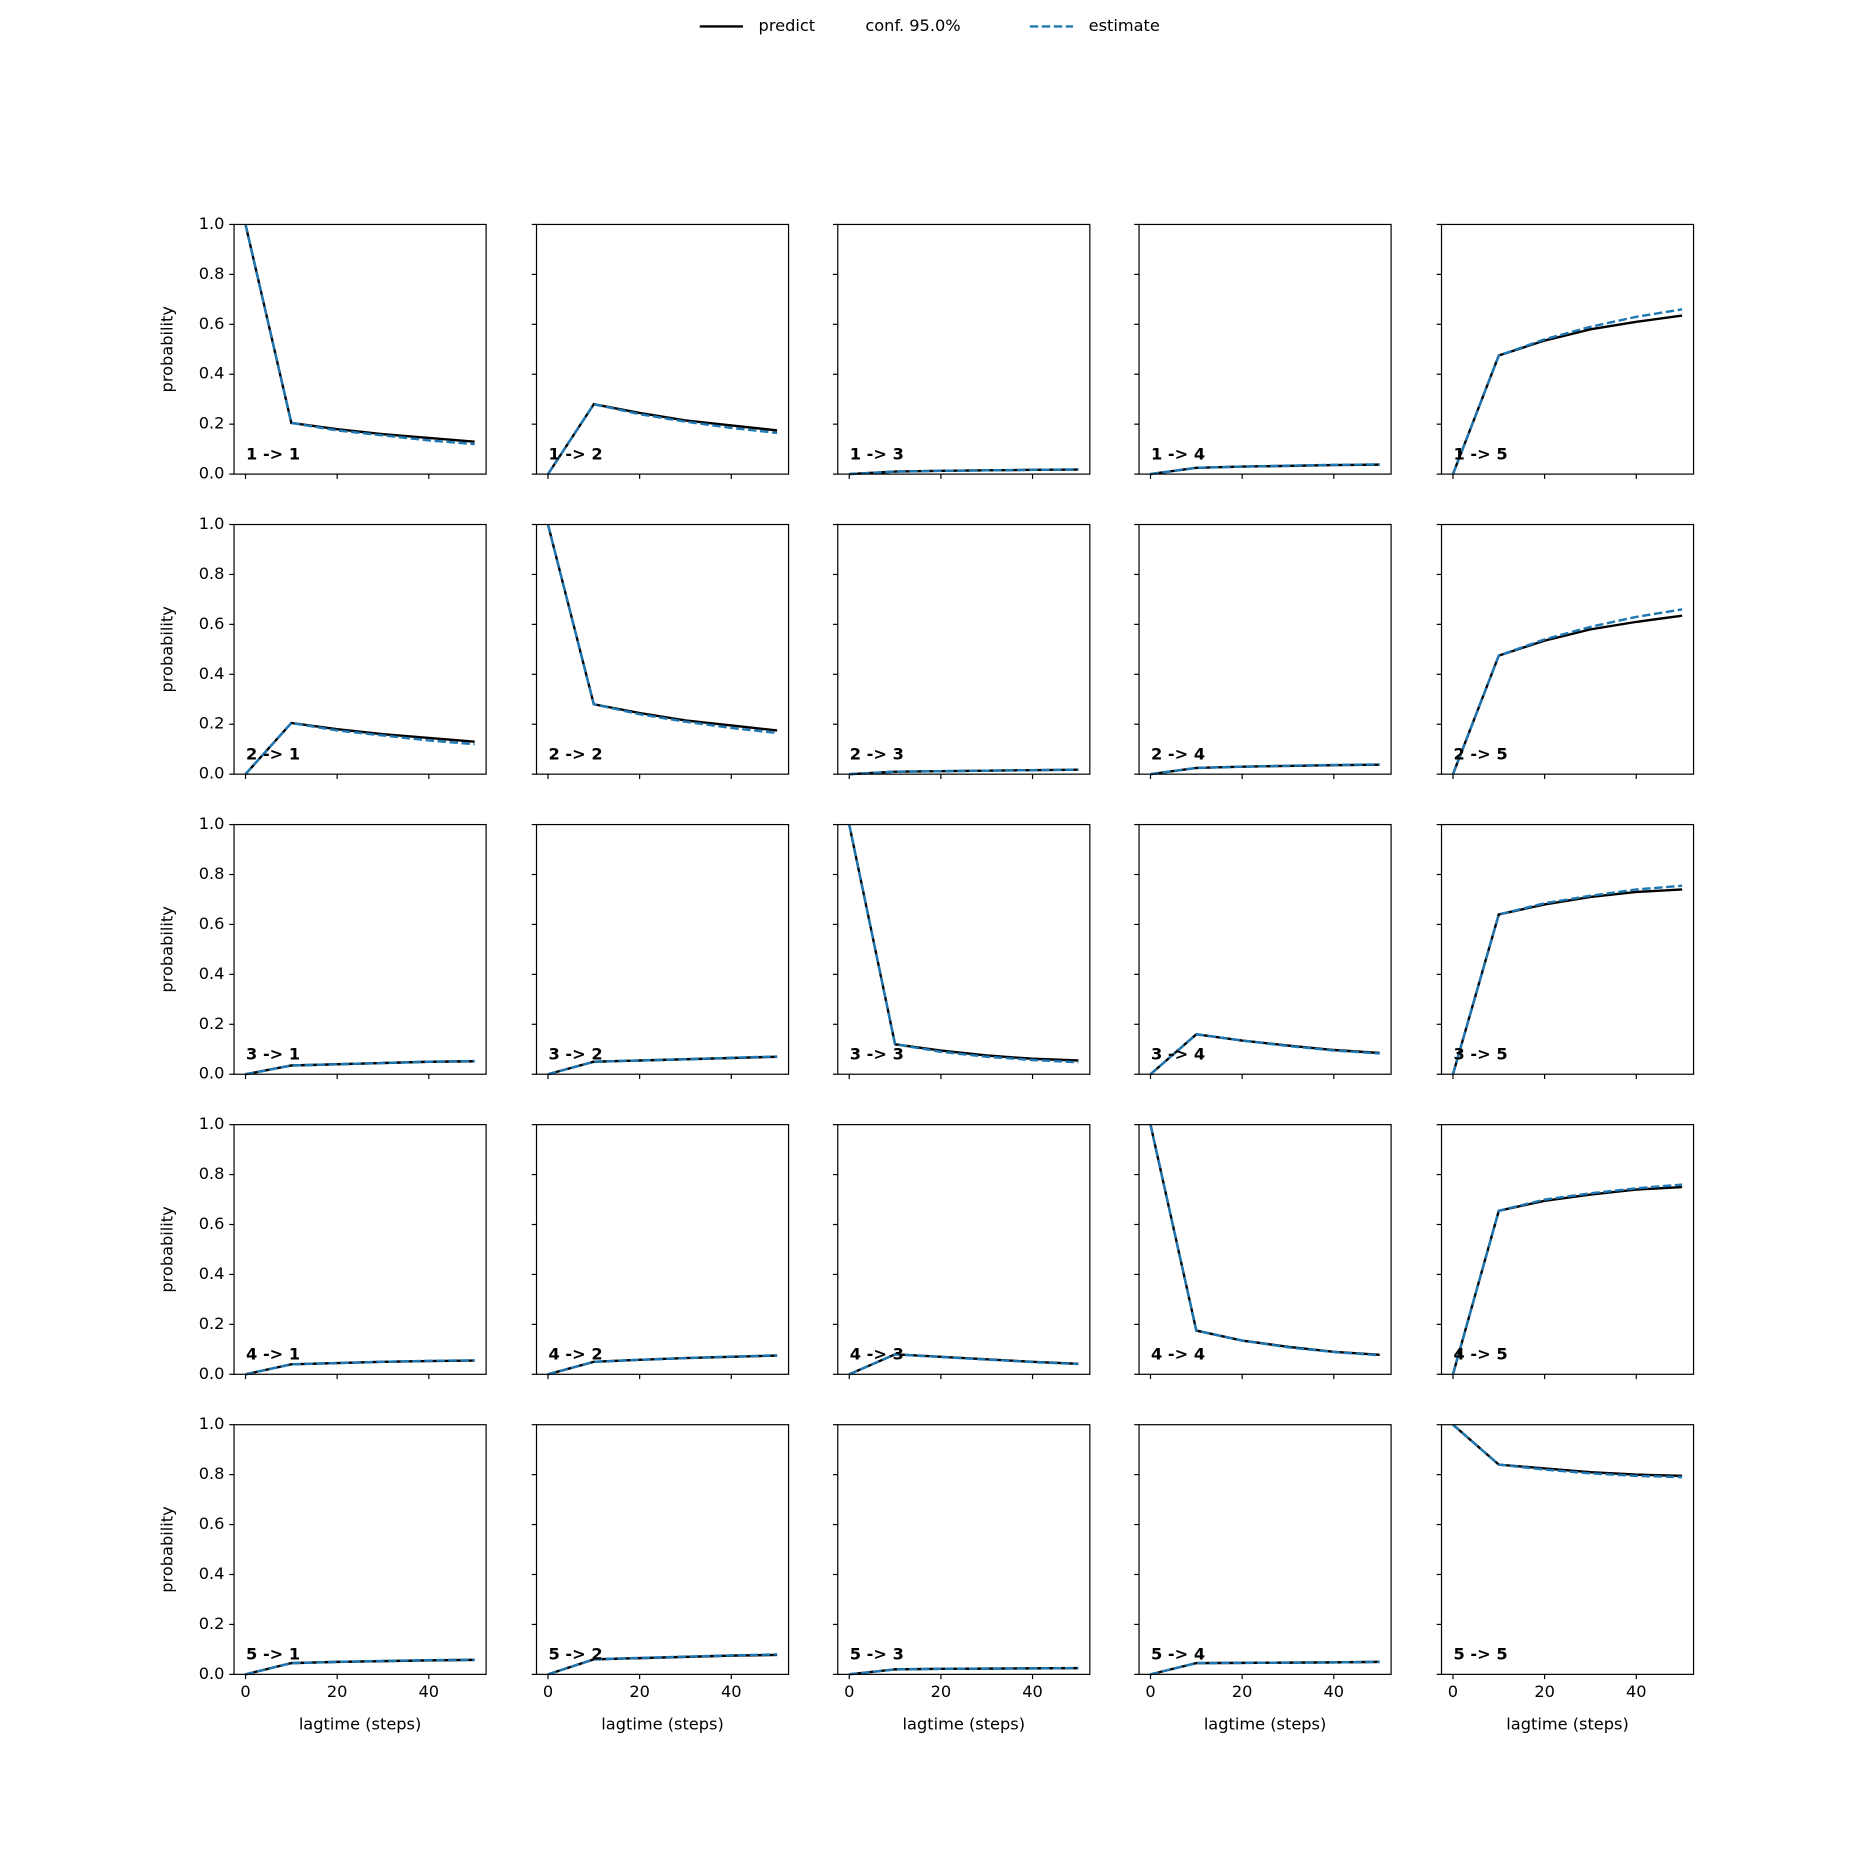  Describe the element at coordinates (1263, 651) in the screenshot. I see `panel: 2 -> 4` at that location.